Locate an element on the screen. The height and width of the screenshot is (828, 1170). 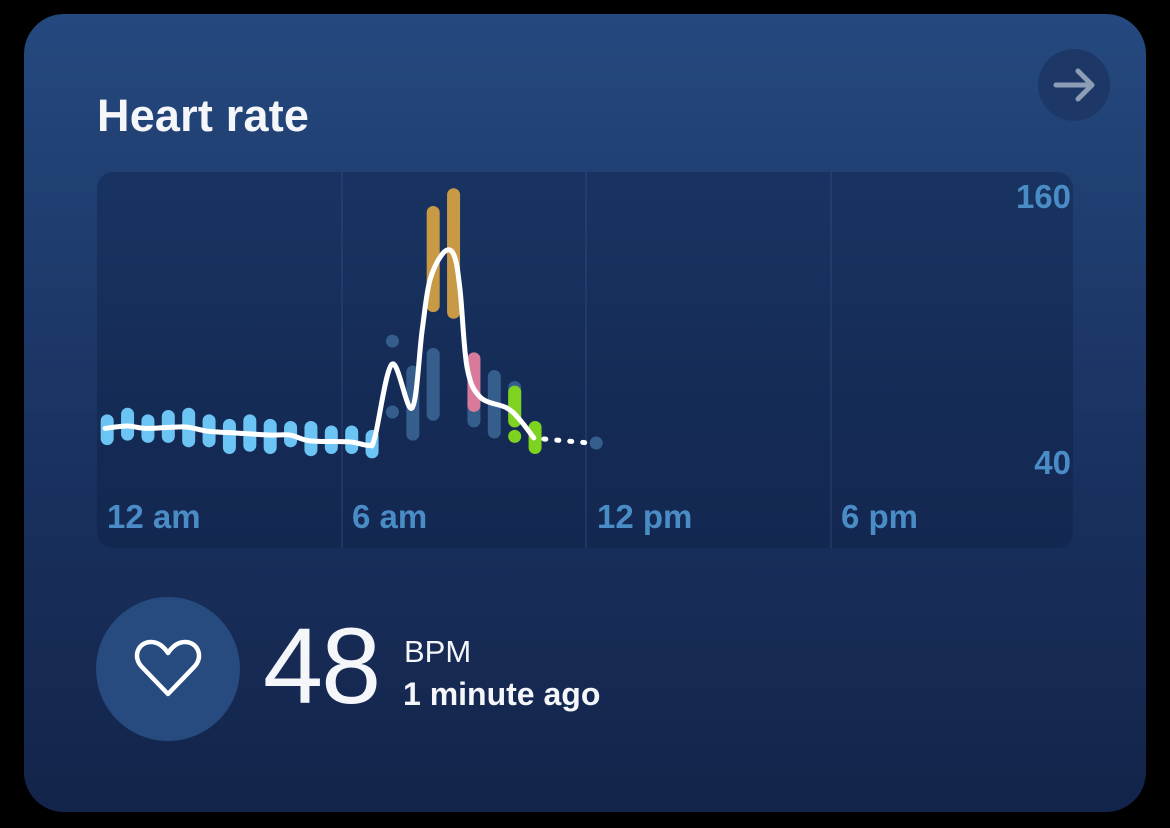
open-details-button is located at coordinates (1074, 85).